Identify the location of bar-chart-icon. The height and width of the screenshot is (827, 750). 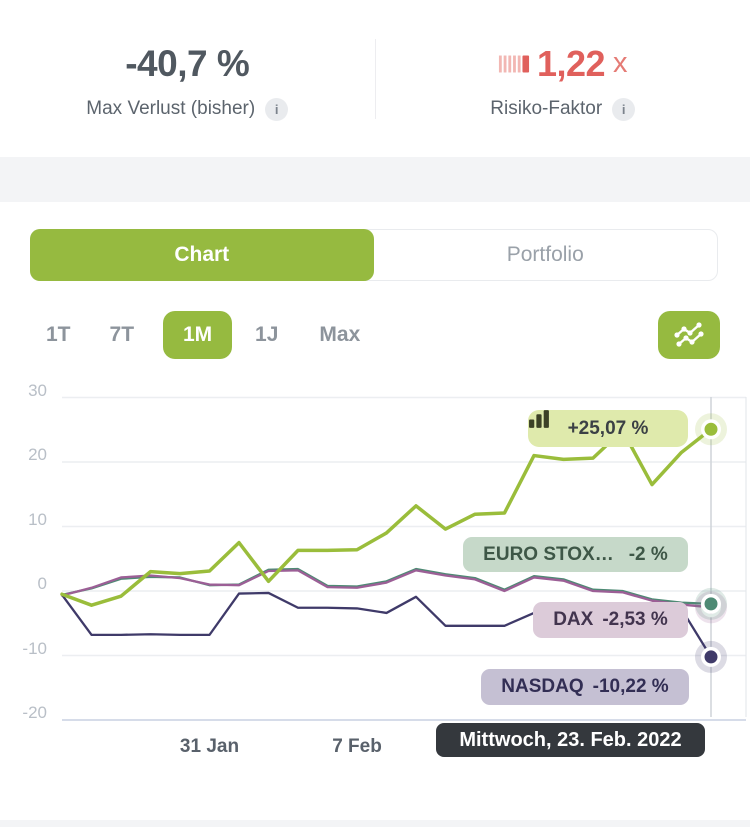
(539, 419).